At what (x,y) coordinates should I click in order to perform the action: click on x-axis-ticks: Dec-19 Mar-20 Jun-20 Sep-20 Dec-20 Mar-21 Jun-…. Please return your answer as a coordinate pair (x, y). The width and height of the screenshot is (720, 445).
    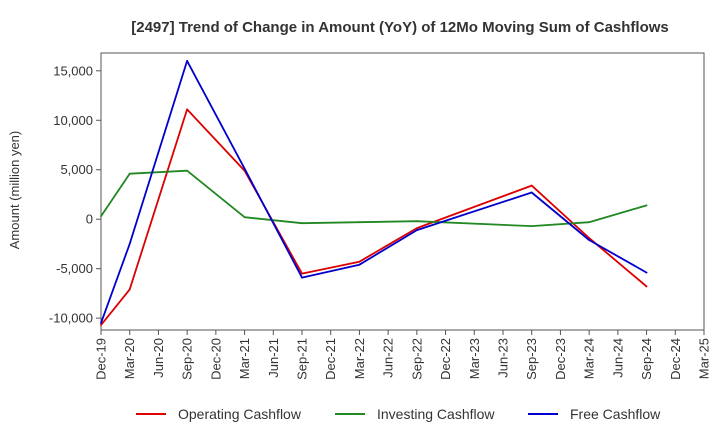
    Looking at the image, I should click on (403, 355).